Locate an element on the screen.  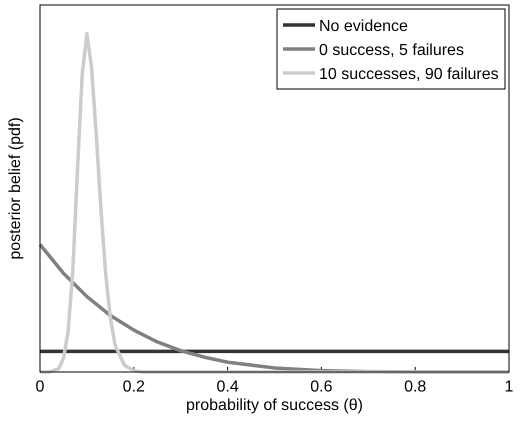
y-axis-title: posterior belief (pdf) is located at coordinates (15, 188).